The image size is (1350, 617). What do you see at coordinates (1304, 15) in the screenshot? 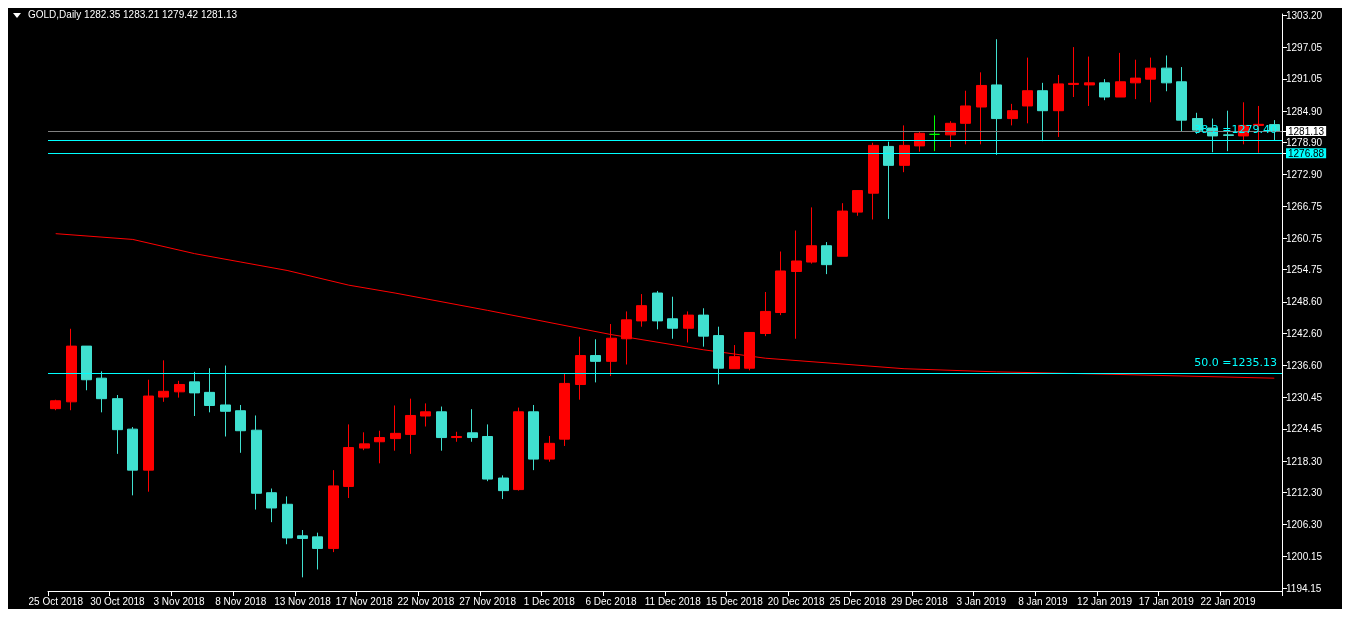
I see `y-tick-label: 1303.20` at bounding box center [1304, 15].